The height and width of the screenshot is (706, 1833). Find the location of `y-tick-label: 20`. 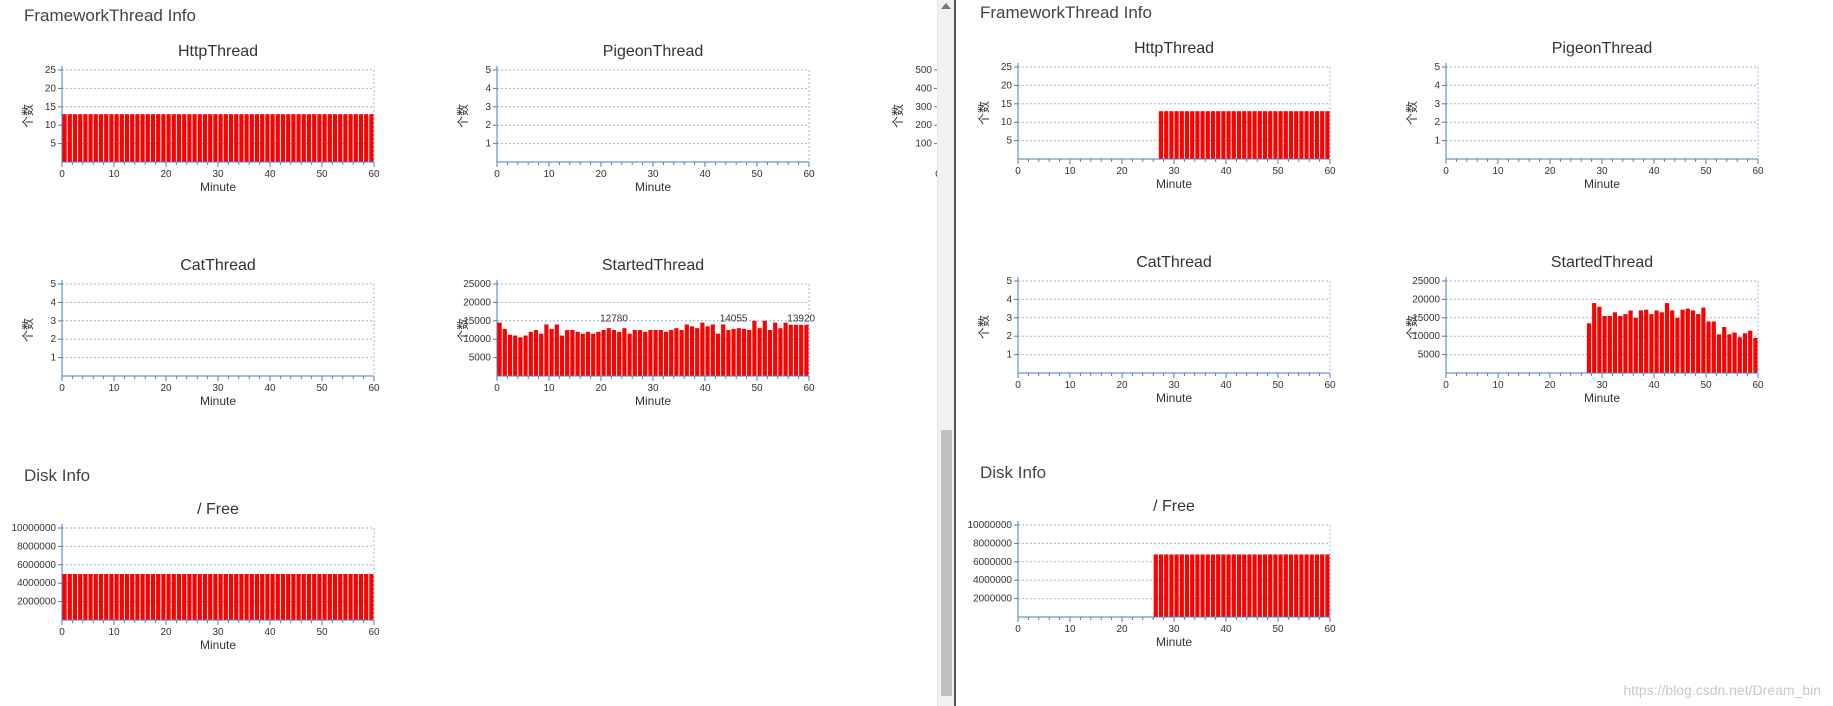

y-tick-label: 20 is located at coordinates (51, 88).